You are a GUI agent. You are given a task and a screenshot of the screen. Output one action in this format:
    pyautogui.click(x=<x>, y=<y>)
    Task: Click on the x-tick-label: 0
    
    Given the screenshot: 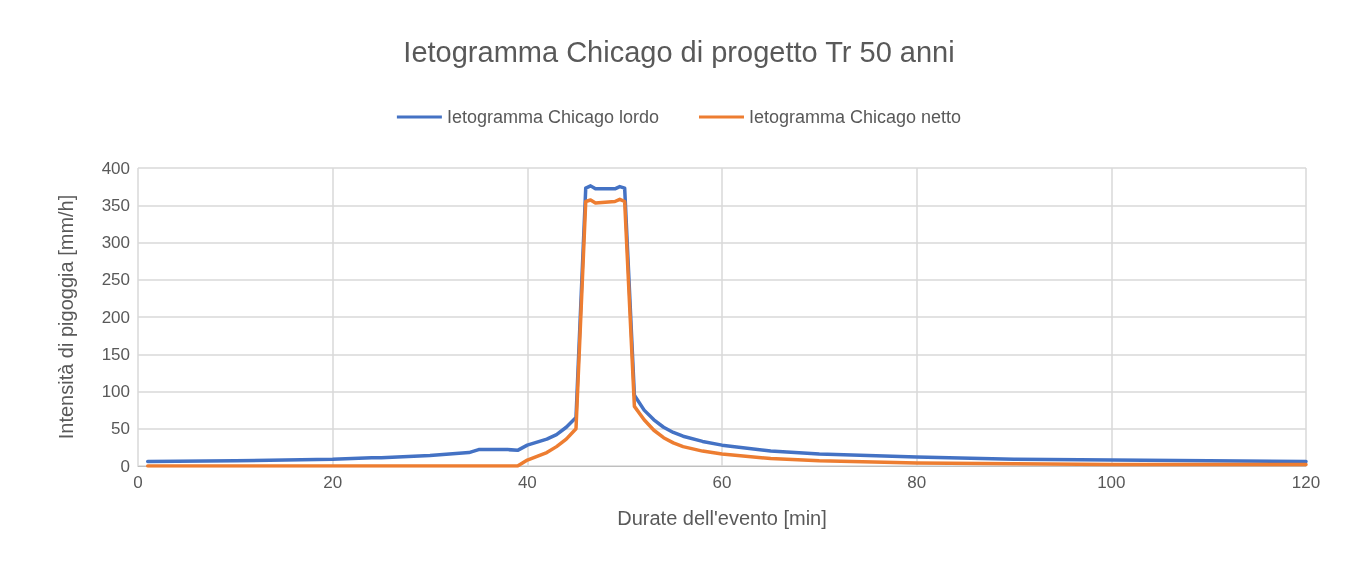 What is the action you would take?
    pyautogui.click(x=138, y=482)
    